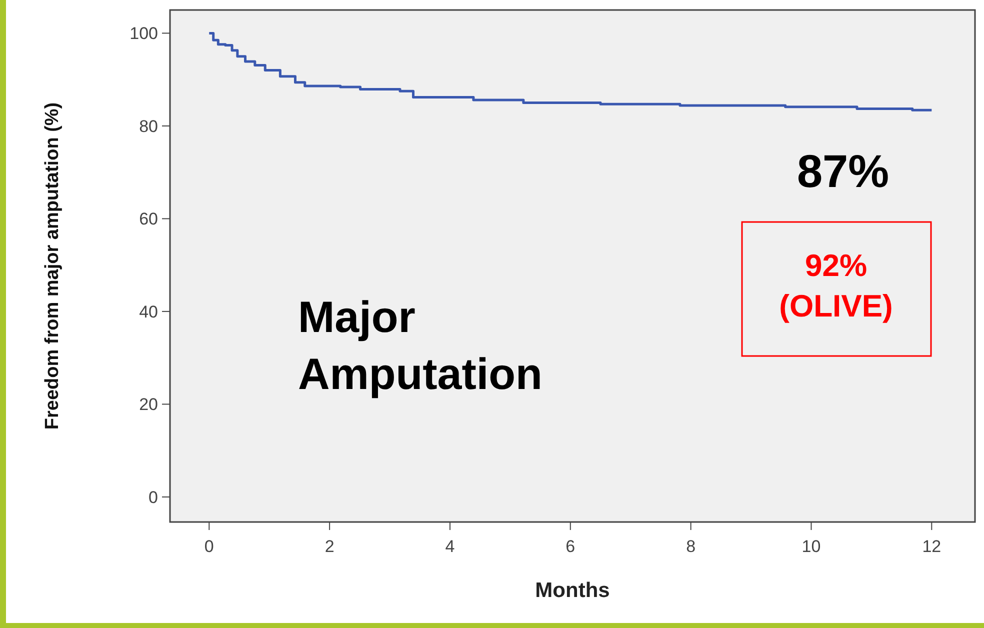  I want to click on y-tick-label: 20, so click(148, 404).